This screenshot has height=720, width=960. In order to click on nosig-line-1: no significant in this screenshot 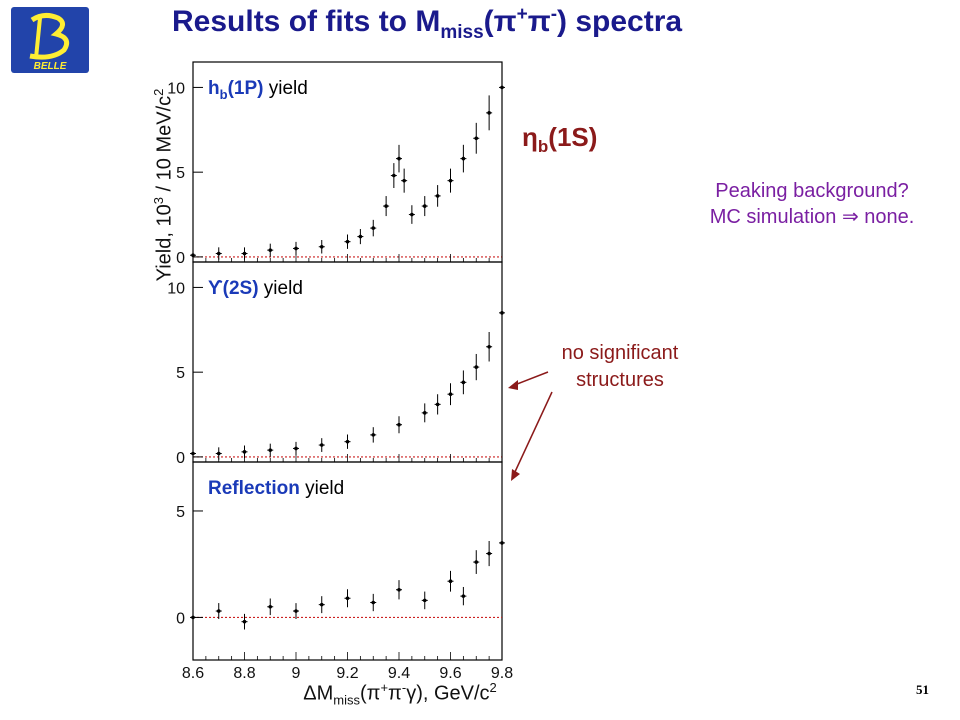, I will do `click(620, 353)`.